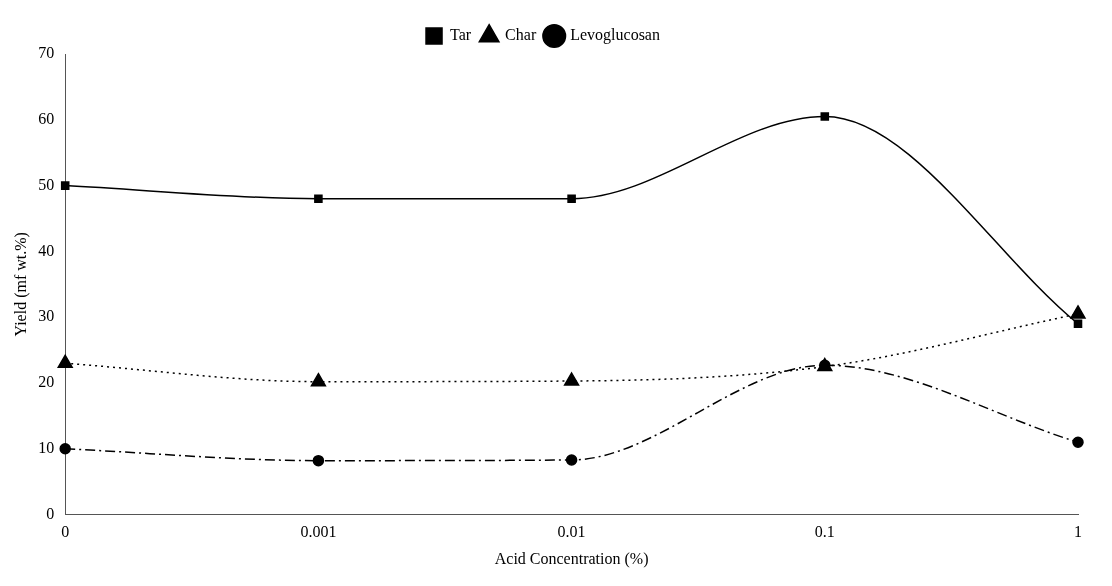 This screenshot has height=586, width=1112. I want to click on x-tick-label: 0.001, so click(318, 532).